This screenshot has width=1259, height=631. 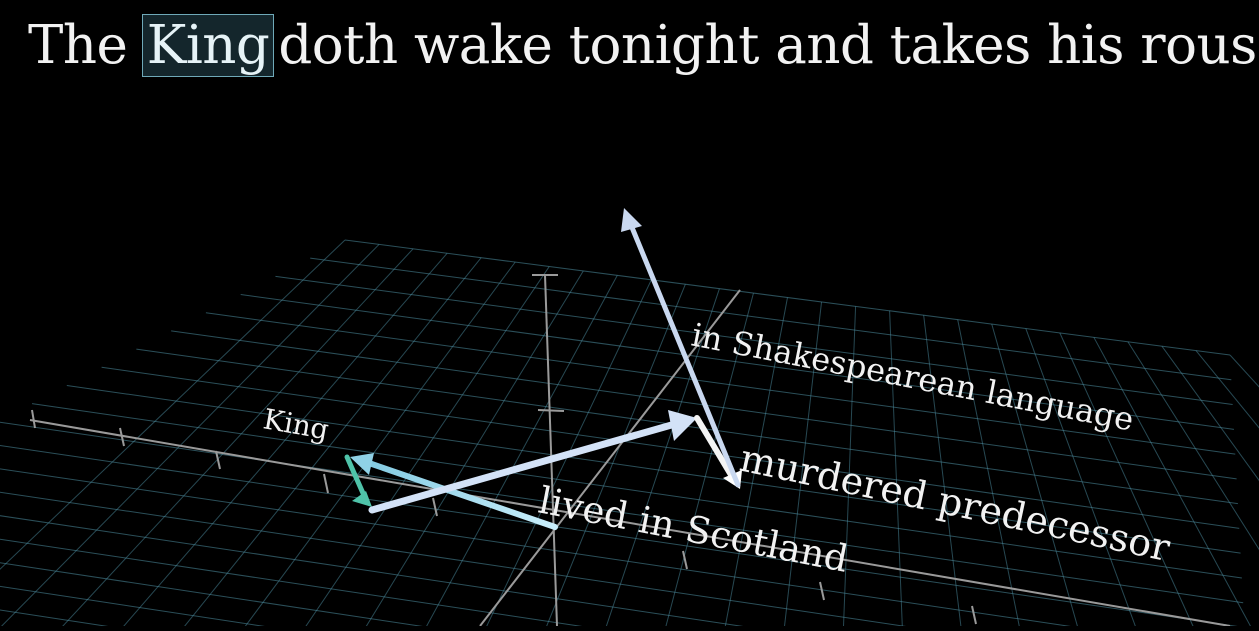 I want to click on predecessor-vector-head, so click(x=682, y=425).